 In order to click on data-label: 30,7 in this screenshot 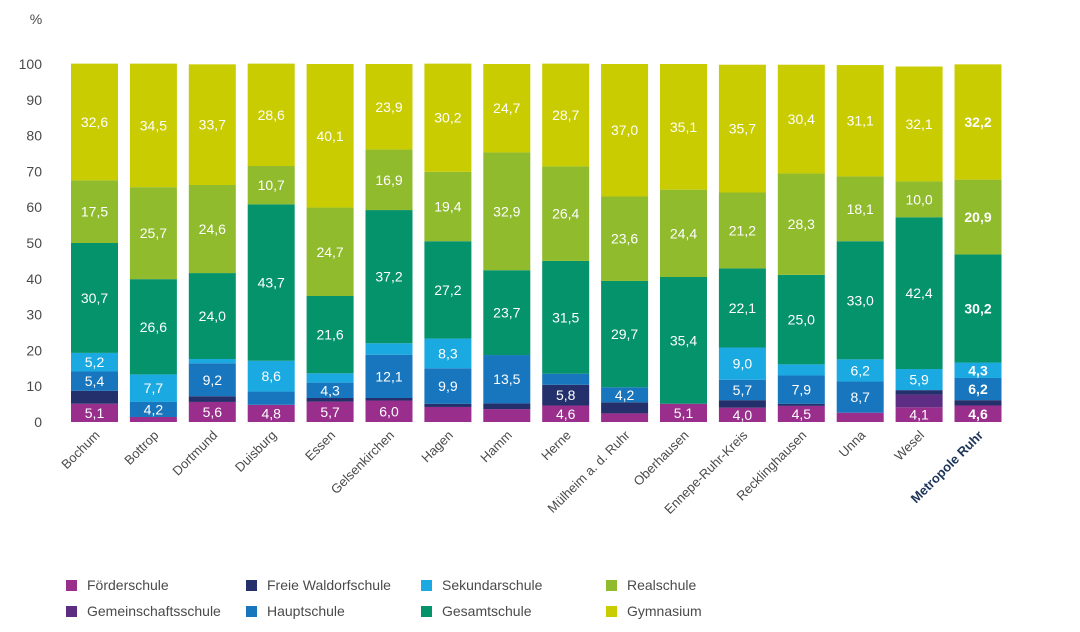, I will do `click(94, 298)`.